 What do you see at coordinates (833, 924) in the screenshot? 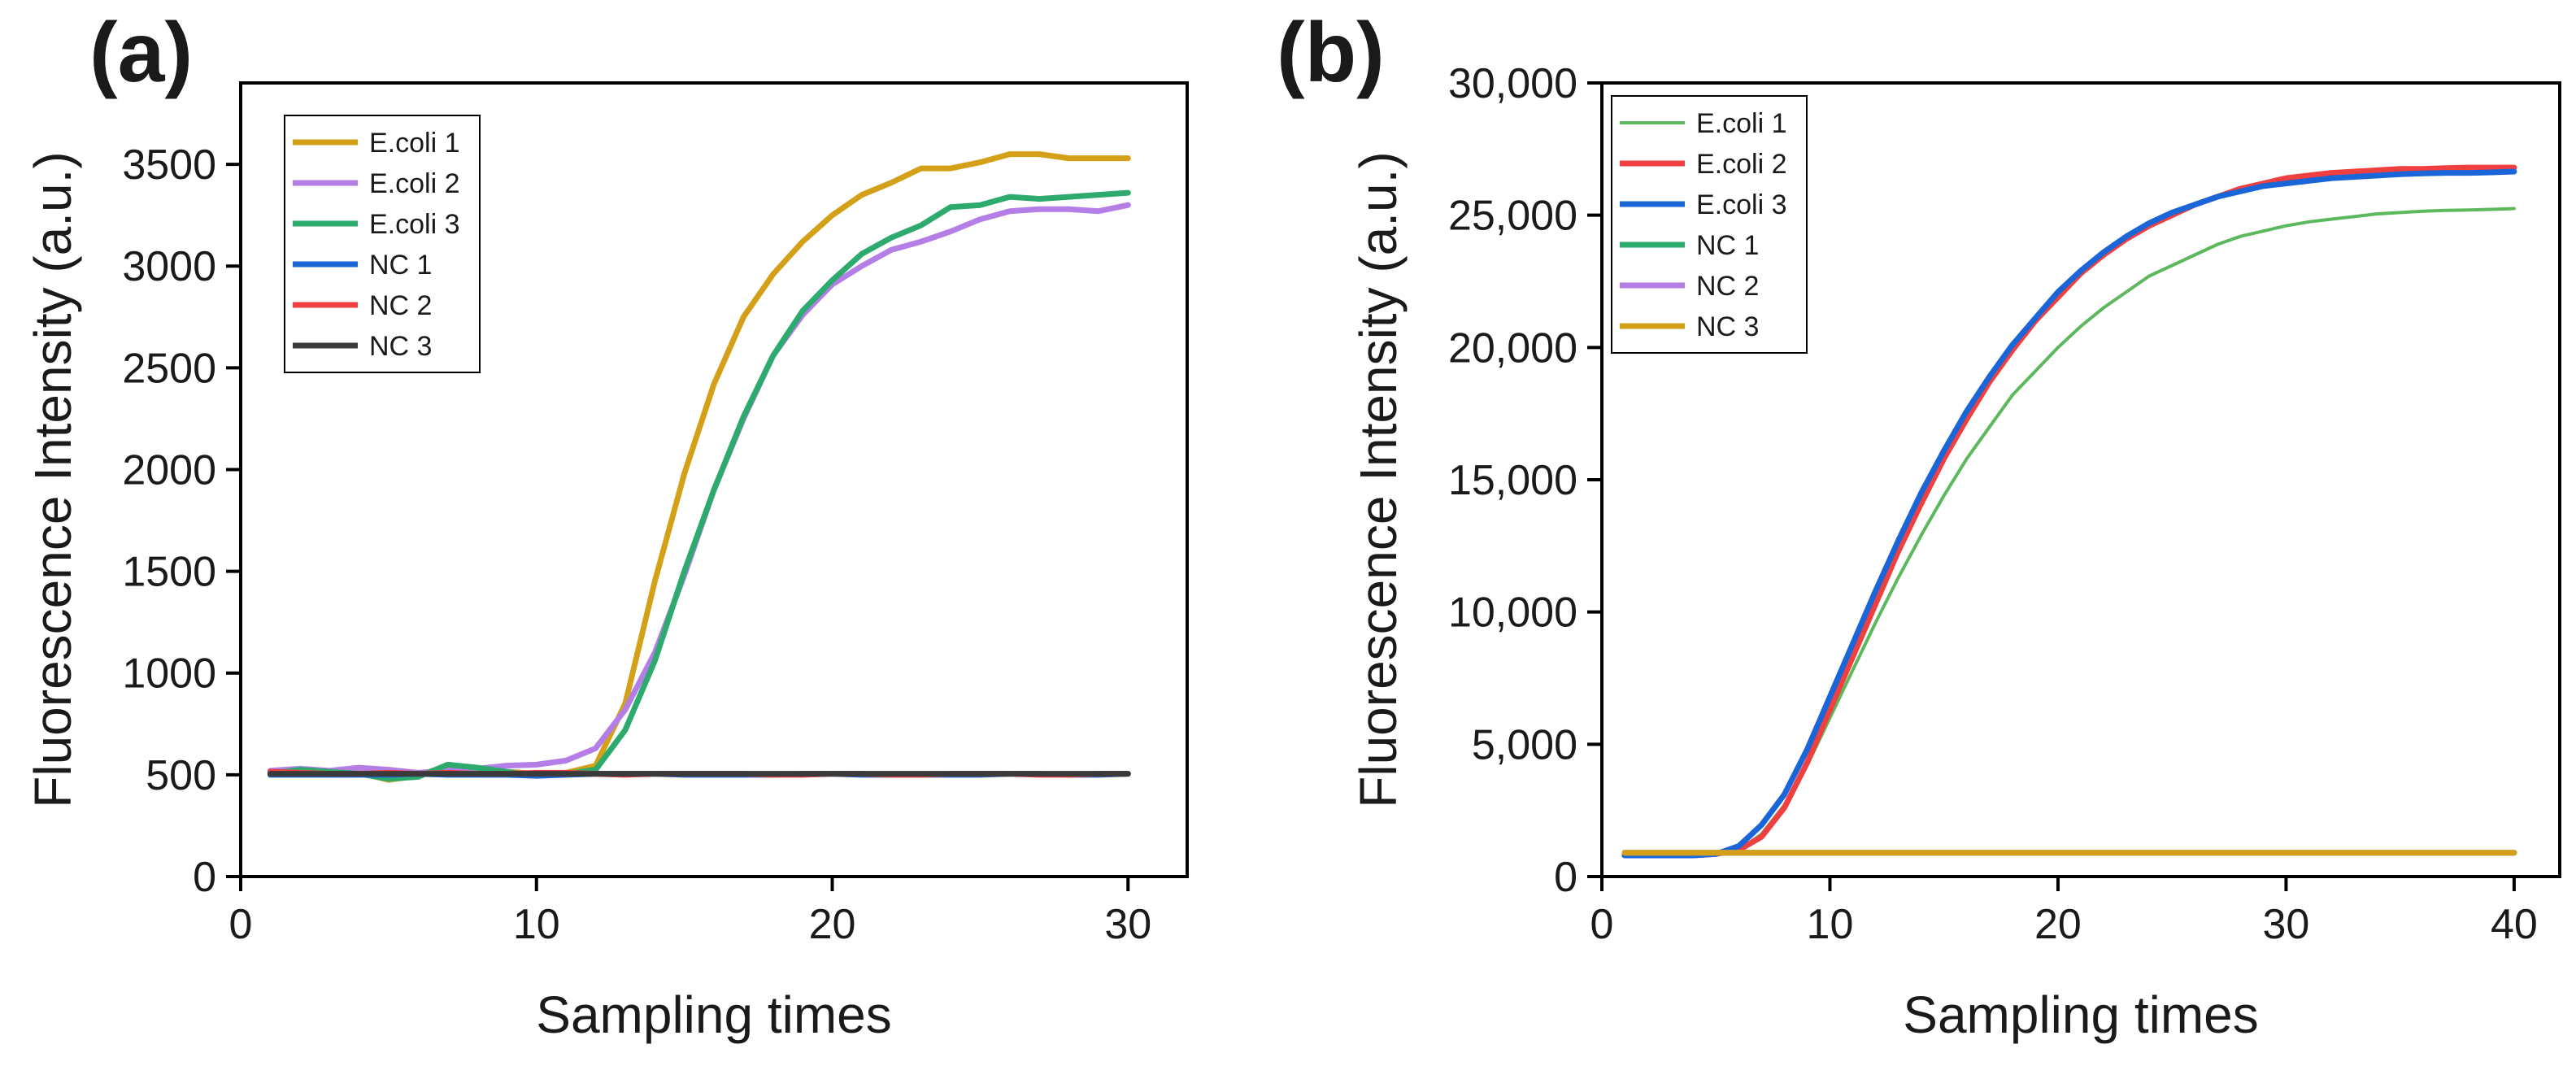
I see `x-tick-label-a-2: 20` at bounding box center [833, 924].